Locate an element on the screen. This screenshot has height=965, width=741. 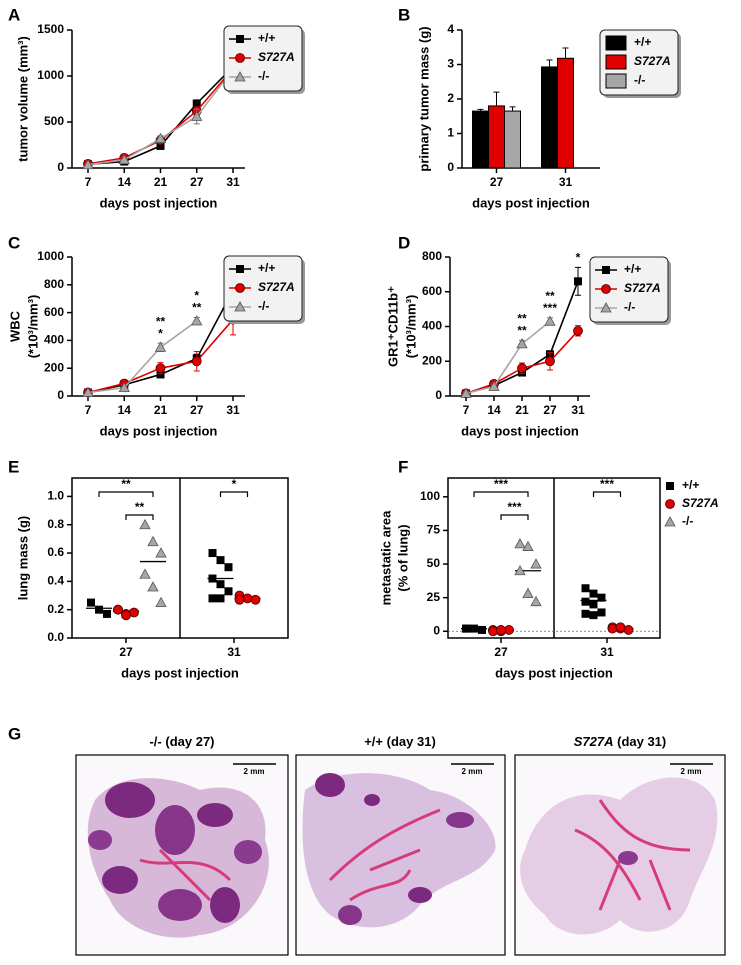
panel-label: A is located at coordinates (14, 14).